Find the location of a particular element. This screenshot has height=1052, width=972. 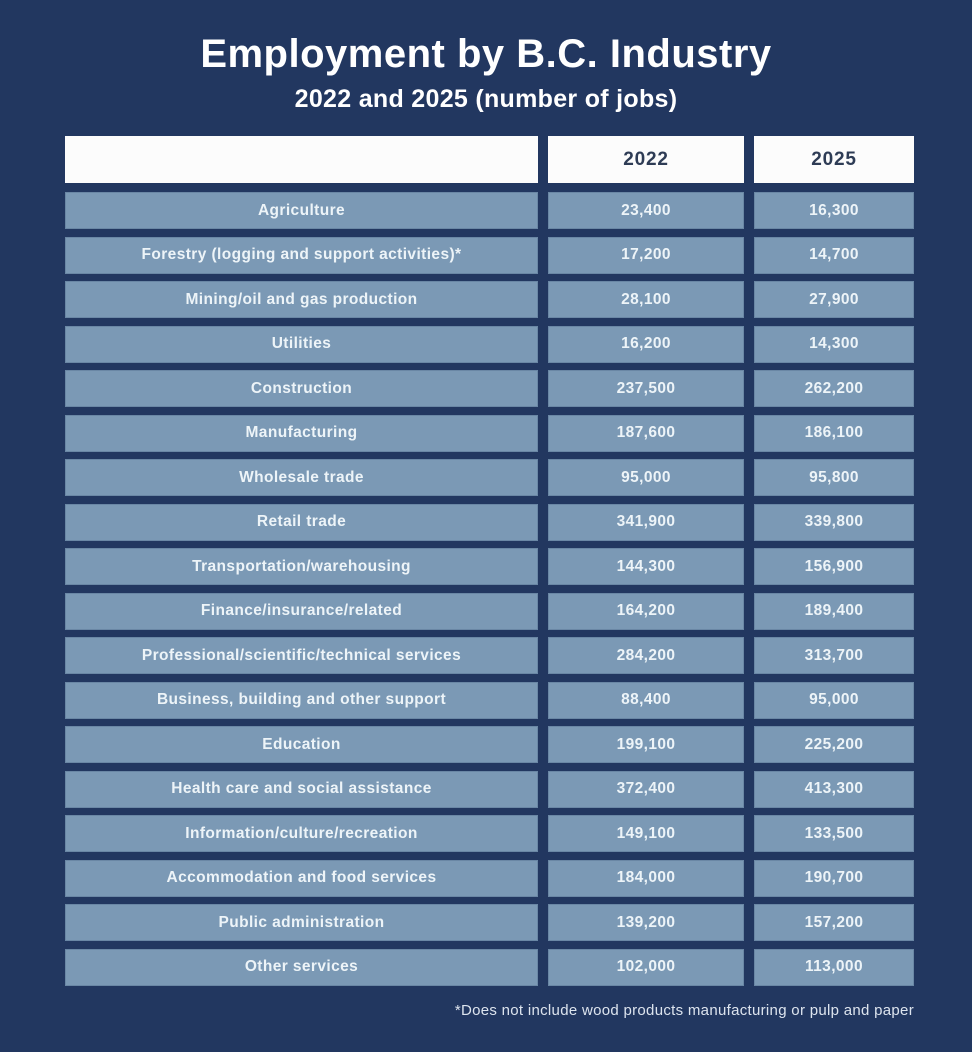

value-2022-cell: 139,200 is located at coordinates (646, 922).